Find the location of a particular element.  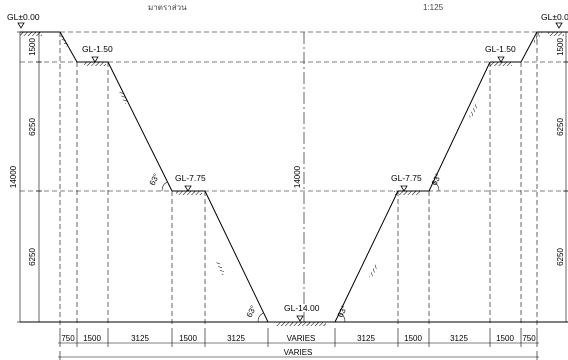

slope-label-left-lower: 63° is located at coordinates (251, 311).